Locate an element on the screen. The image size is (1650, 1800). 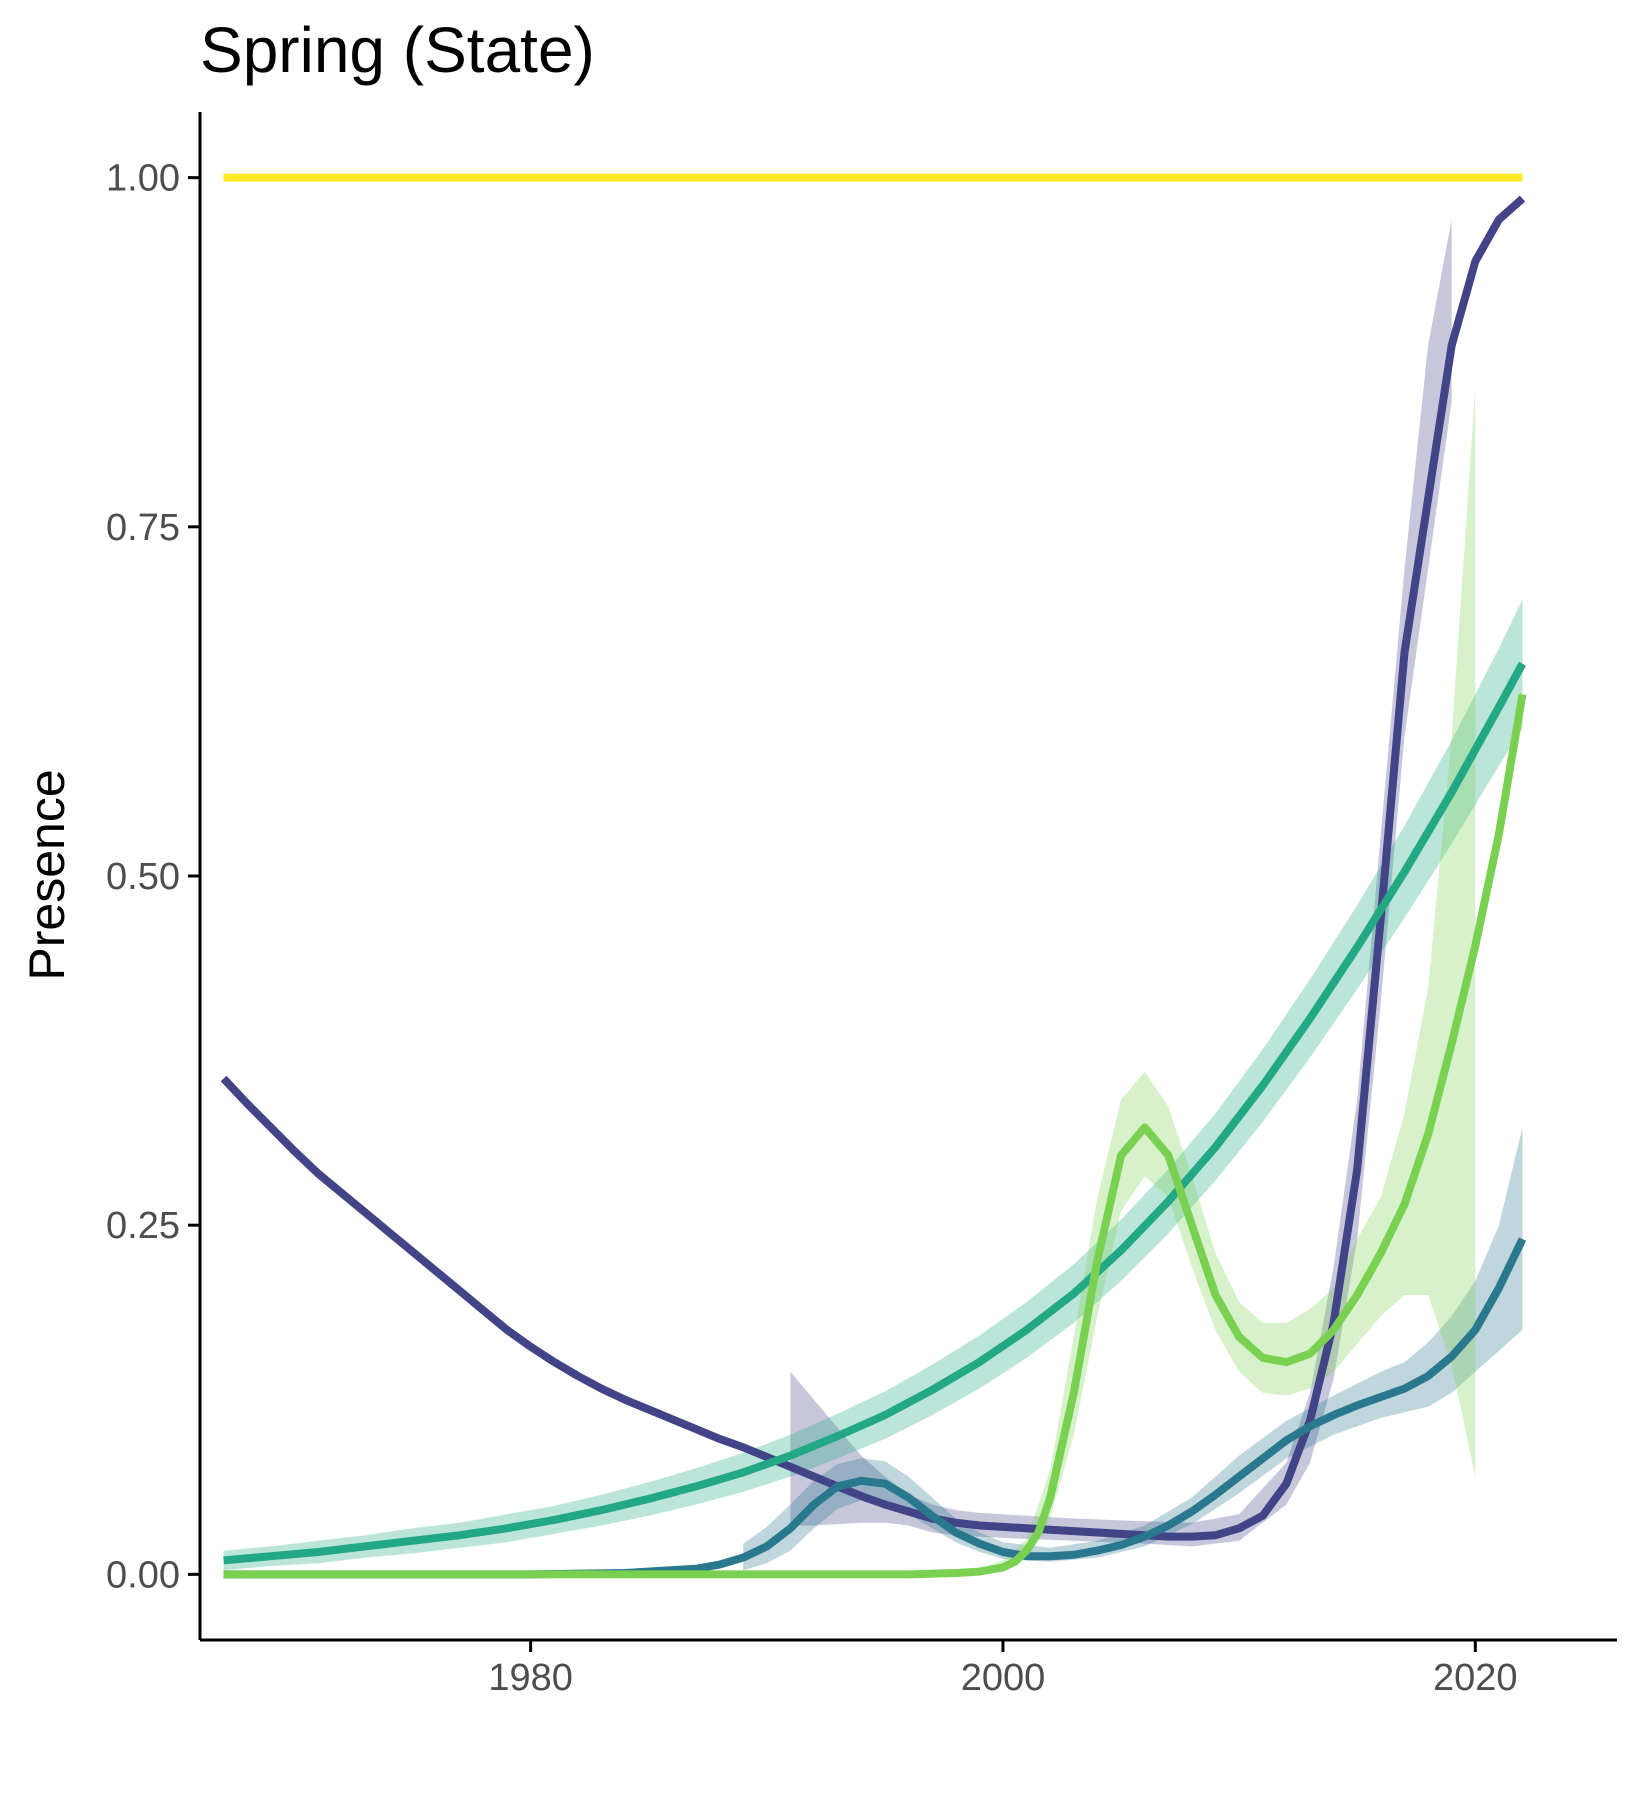
x-tick-label: 2020 is located at coordinates (1475, 1678).